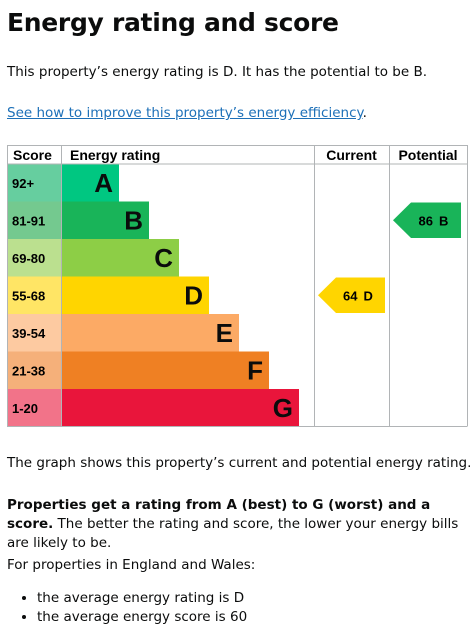 The height and width of the screenshot is (637, 475). I want to click on current-arrow-score: 64, so click(350, 295).